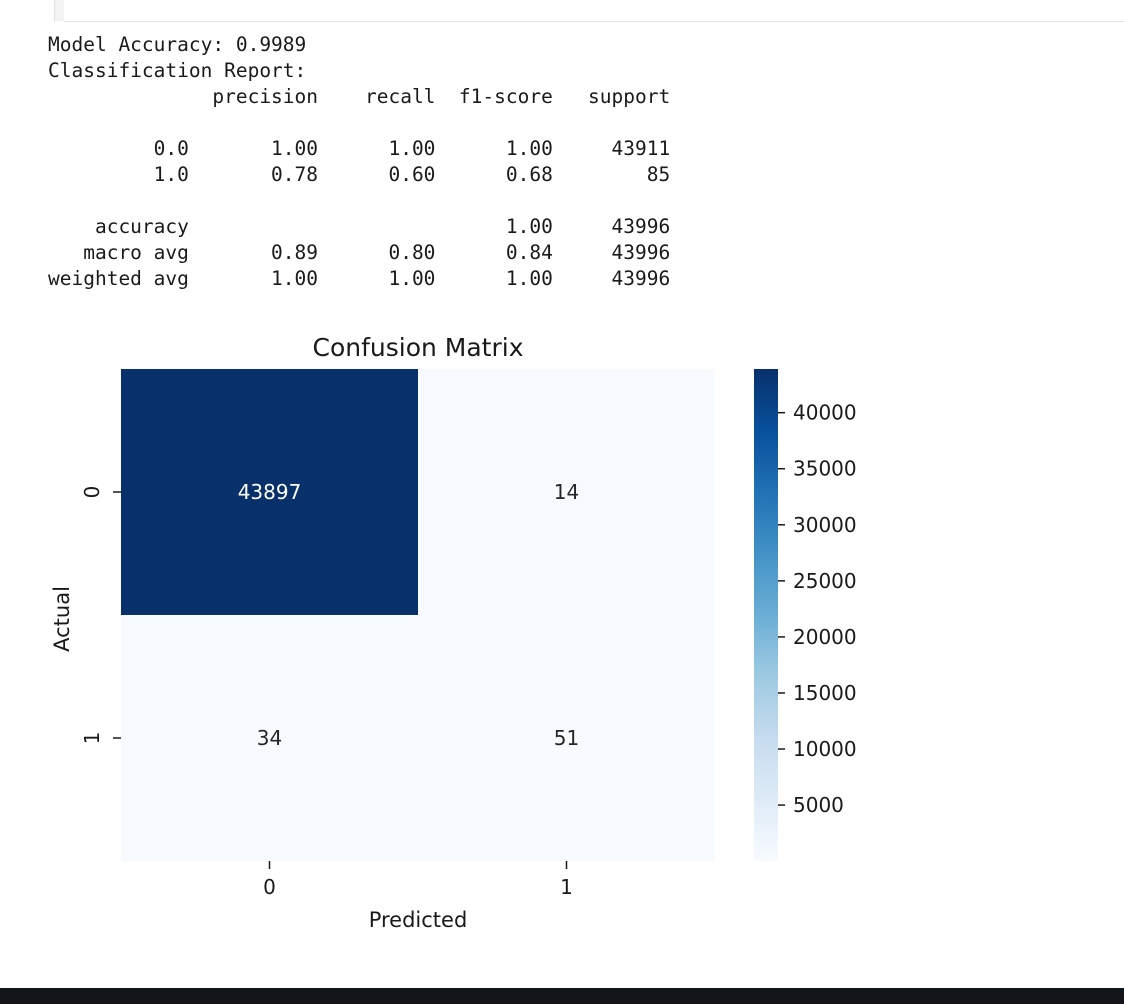  What do you see at coordinates (825, 581) in the screenshot?
I see `colorbar-tick-label: 25000` at bounding box center [825, 581].